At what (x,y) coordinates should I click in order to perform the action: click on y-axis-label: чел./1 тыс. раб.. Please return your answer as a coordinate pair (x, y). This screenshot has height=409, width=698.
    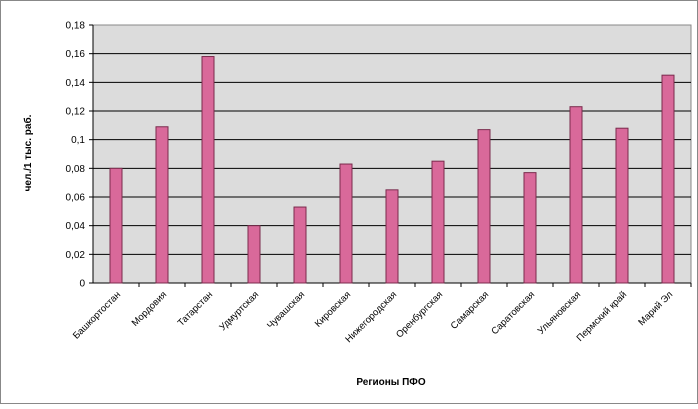
    Looking at the image, I should click on (28, 152).